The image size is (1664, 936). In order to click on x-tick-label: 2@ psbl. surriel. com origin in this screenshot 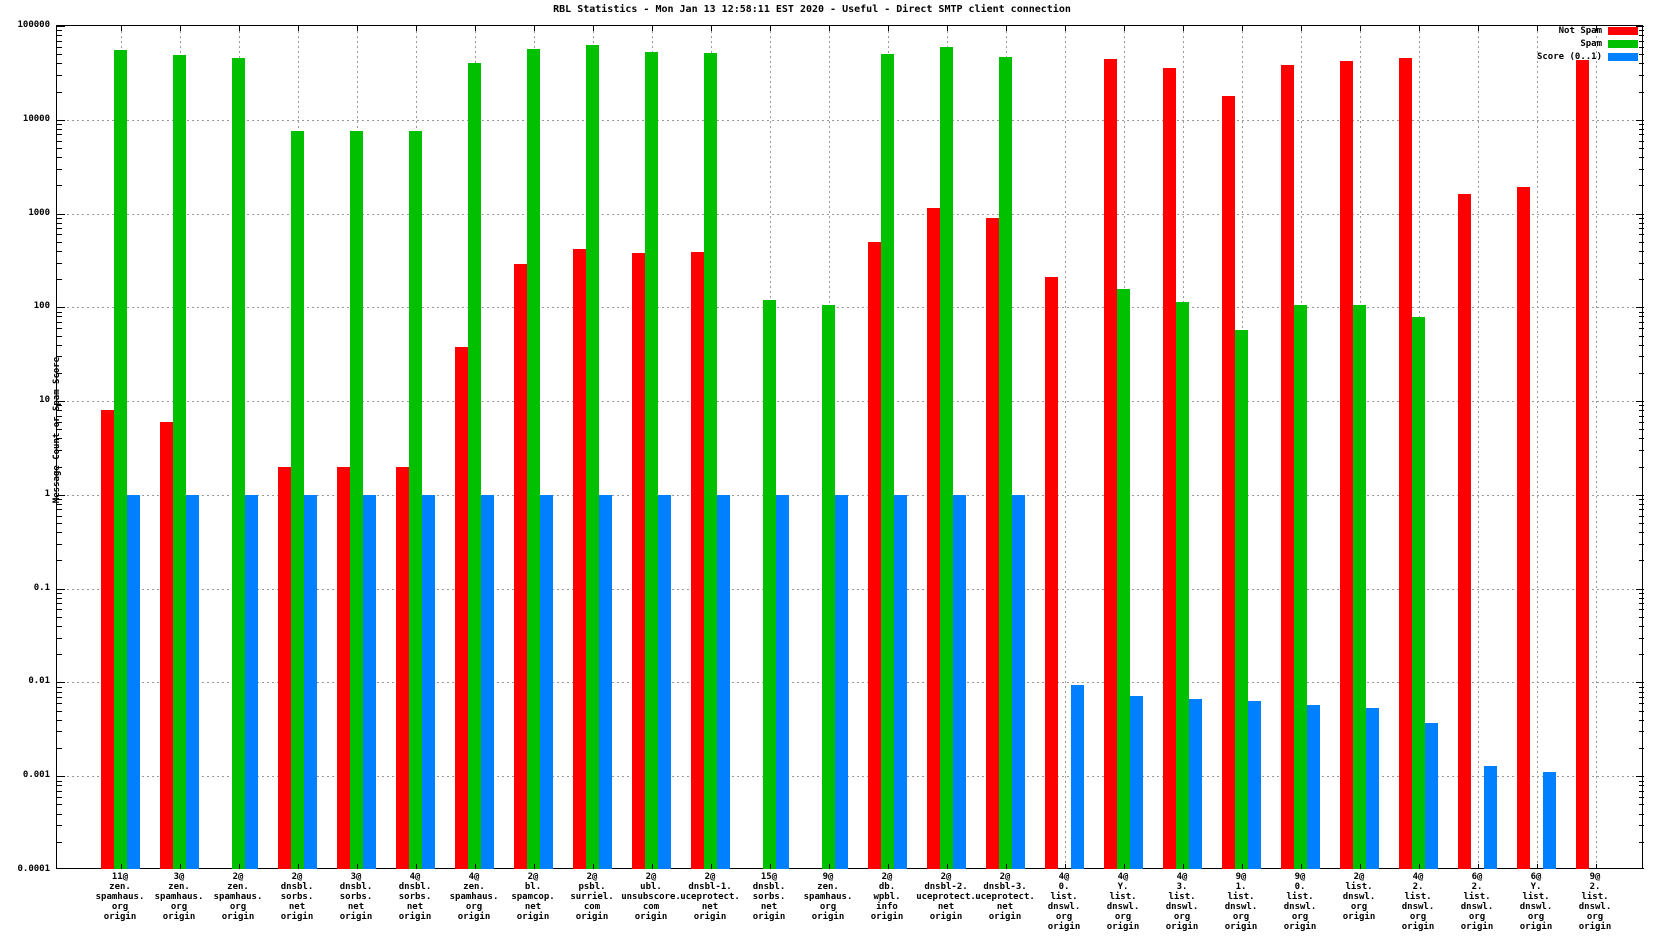, I will do `click(592, 897)`.